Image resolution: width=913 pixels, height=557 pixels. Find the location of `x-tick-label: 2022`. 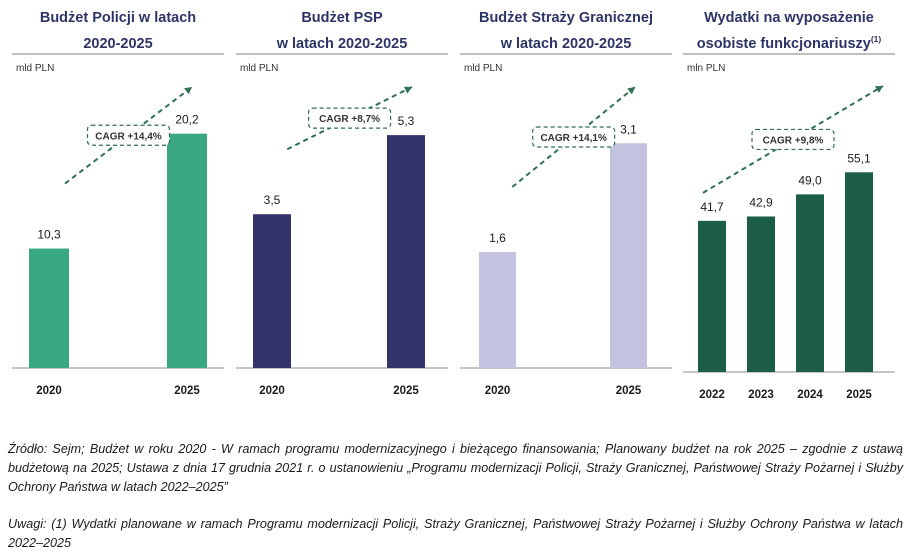

x-tick-label: 2022 is located at coordinates (712, 395).